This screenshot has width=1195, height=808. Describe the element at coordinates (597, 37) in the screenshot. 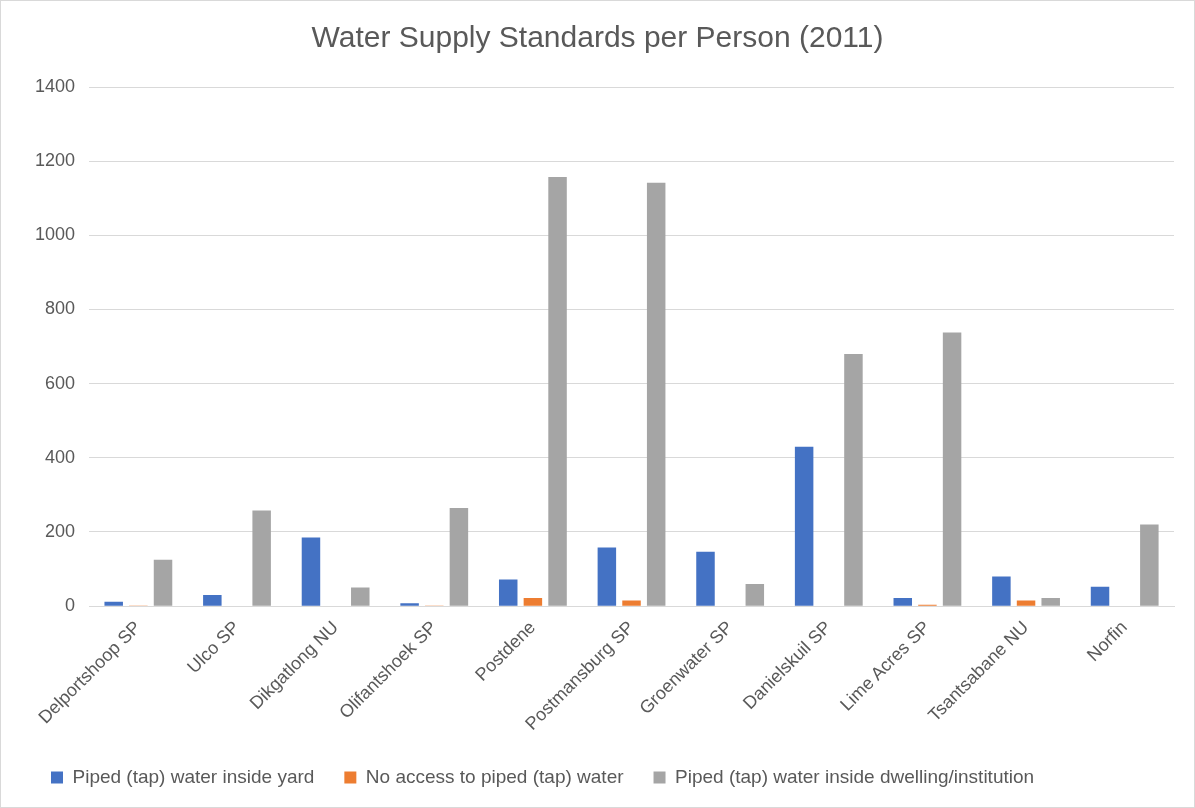

I see `chart-title: Water Supply Standards per Person (2011)` at that location.